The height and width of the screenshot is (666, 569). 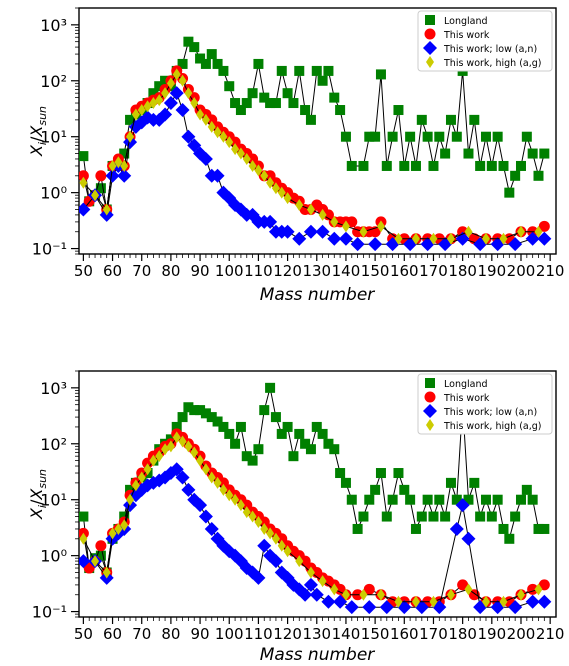 I want to click on x-tick-label: 120, so click(x=287, y=634).